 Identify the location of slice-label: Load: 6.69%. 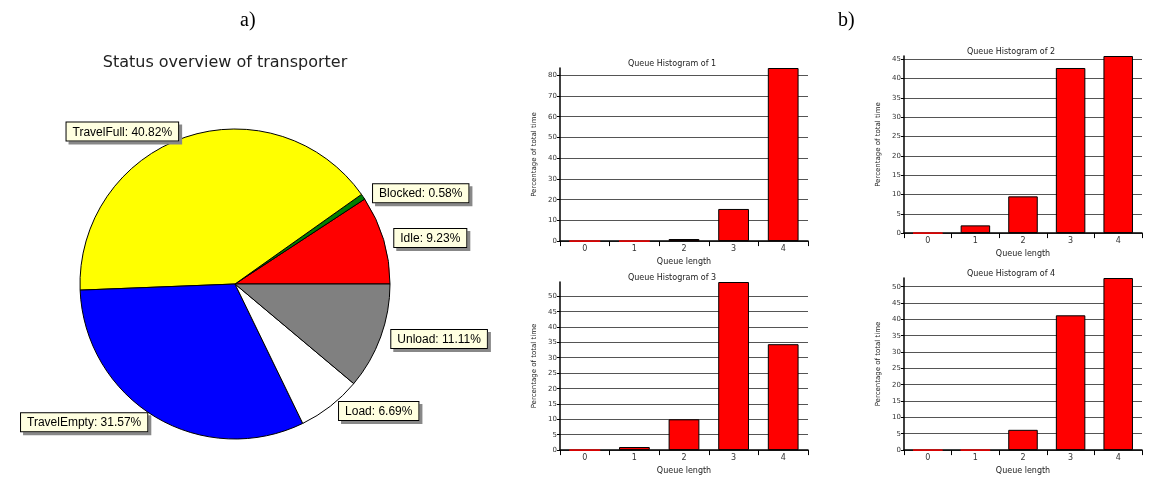
(379, 410).